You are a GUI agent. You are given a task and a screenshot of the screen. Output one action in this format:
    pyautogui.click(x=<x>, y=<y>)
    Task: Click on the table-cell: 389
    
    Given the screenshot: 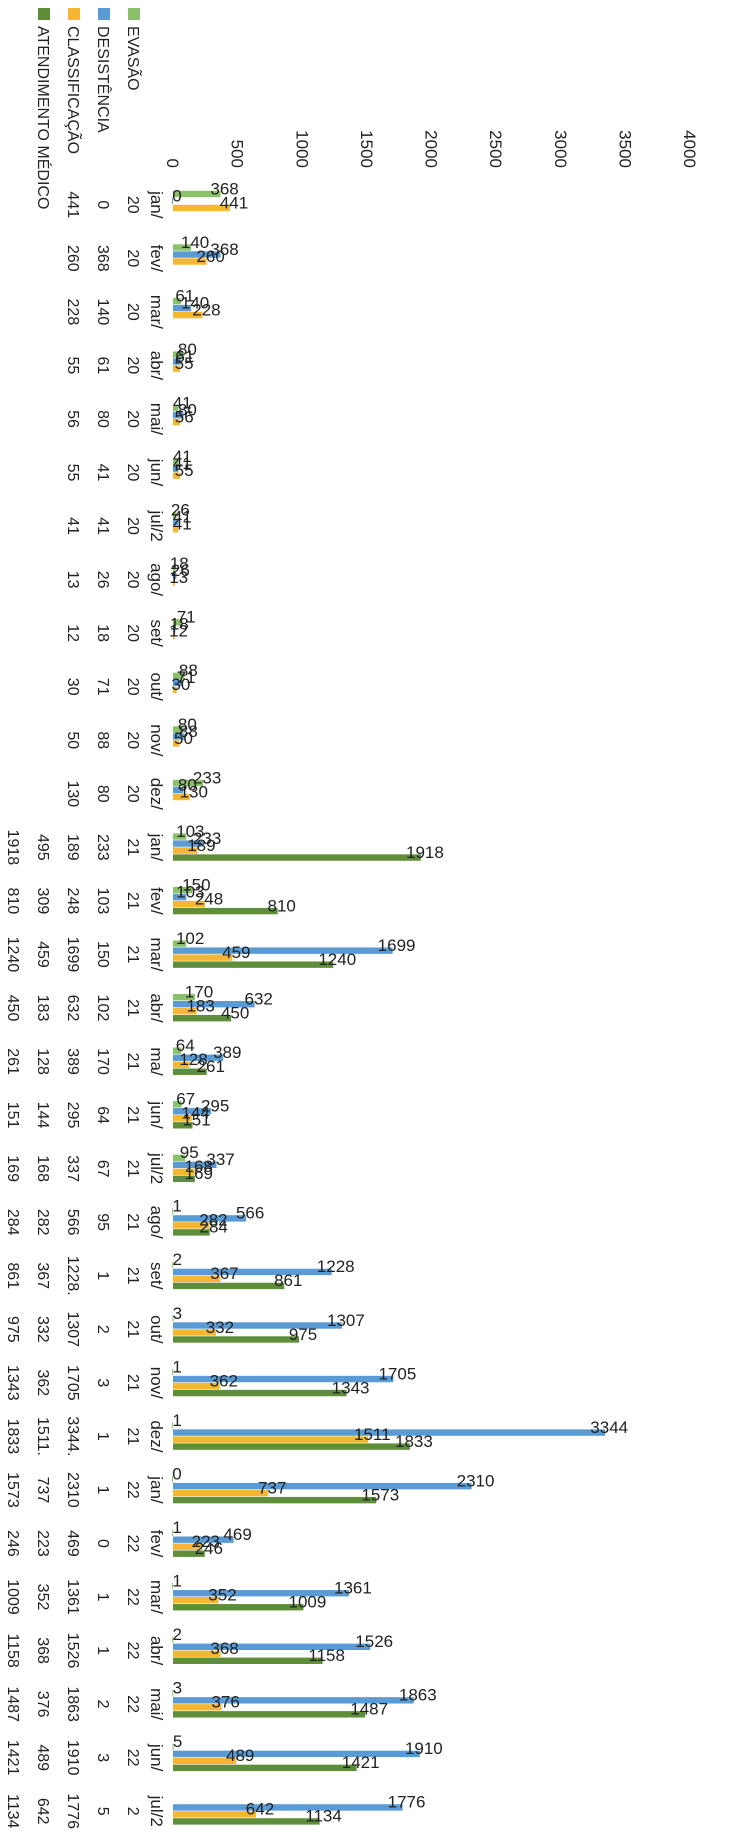 What is the action you would take?
    pyautogui.click(x=72, y=1061)
    